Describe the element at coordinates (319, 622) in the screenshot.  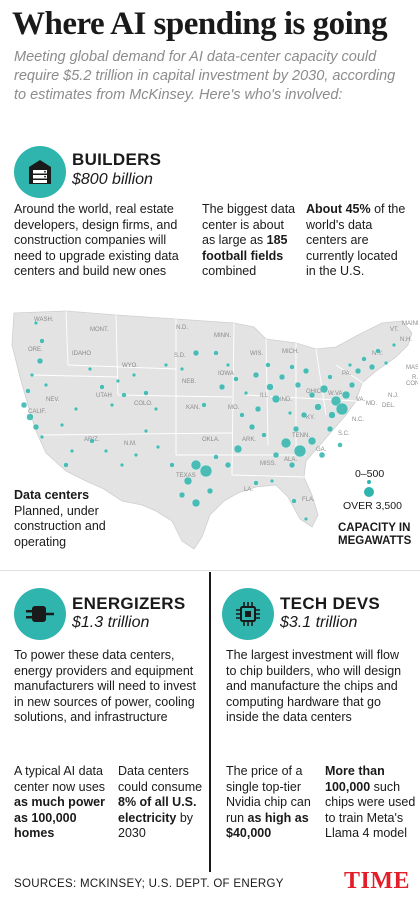
I see `techdevs-amount: $3.1 trillion` at that location.